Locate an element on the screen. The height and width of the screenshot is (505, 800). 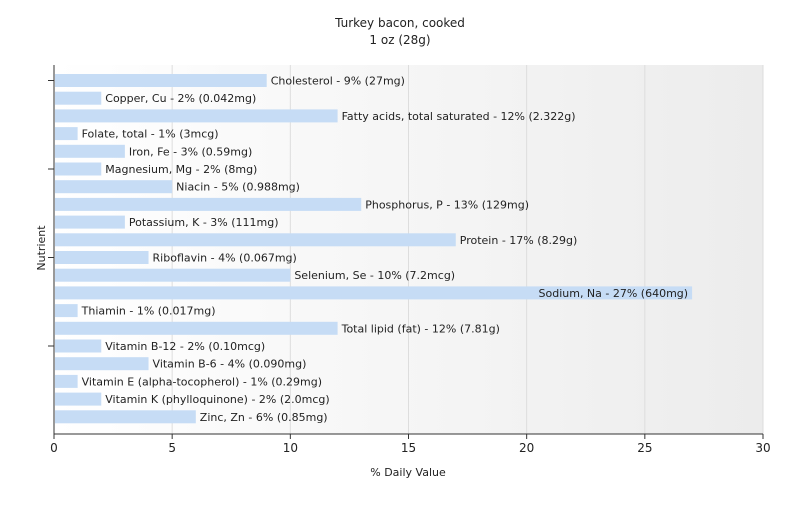
bar-label: Iron, Fe - 3% (0.59mg) is located at coordinates (190, 151).